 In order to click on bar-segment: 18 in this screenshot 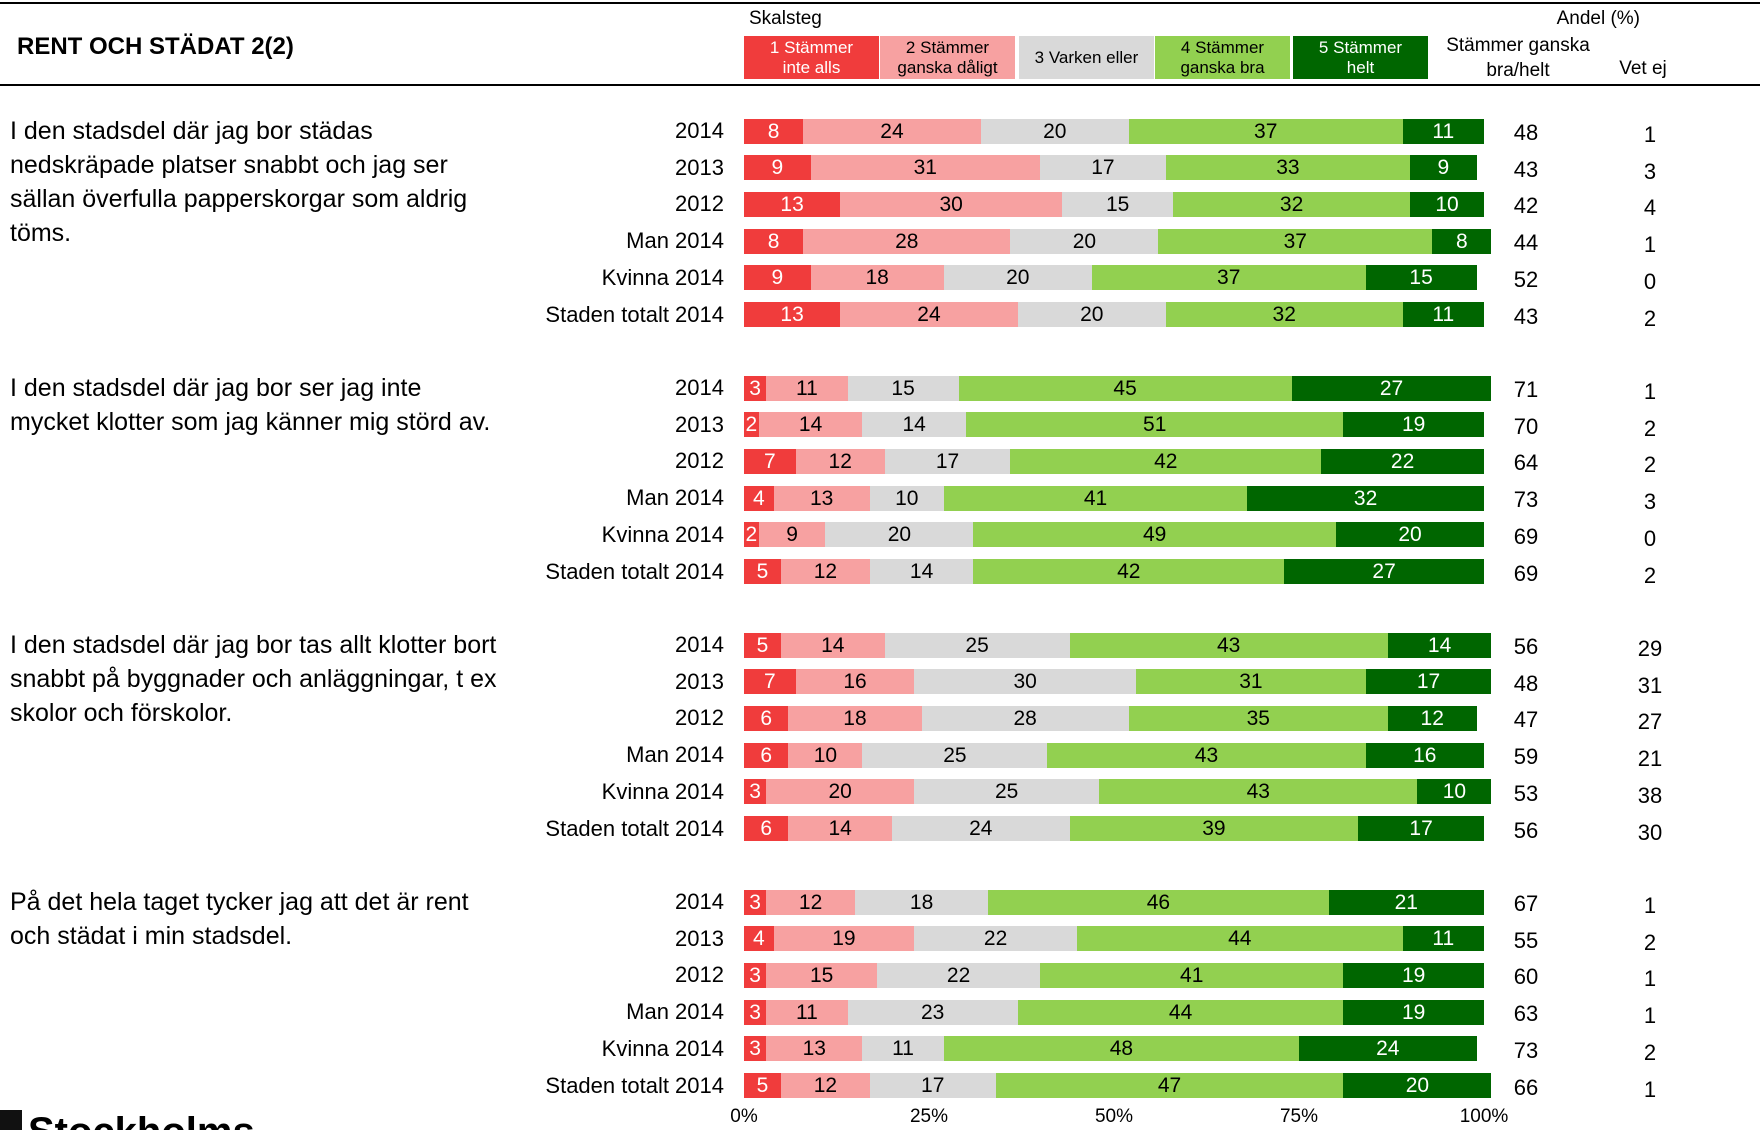, I will do `click(877, 278)`.